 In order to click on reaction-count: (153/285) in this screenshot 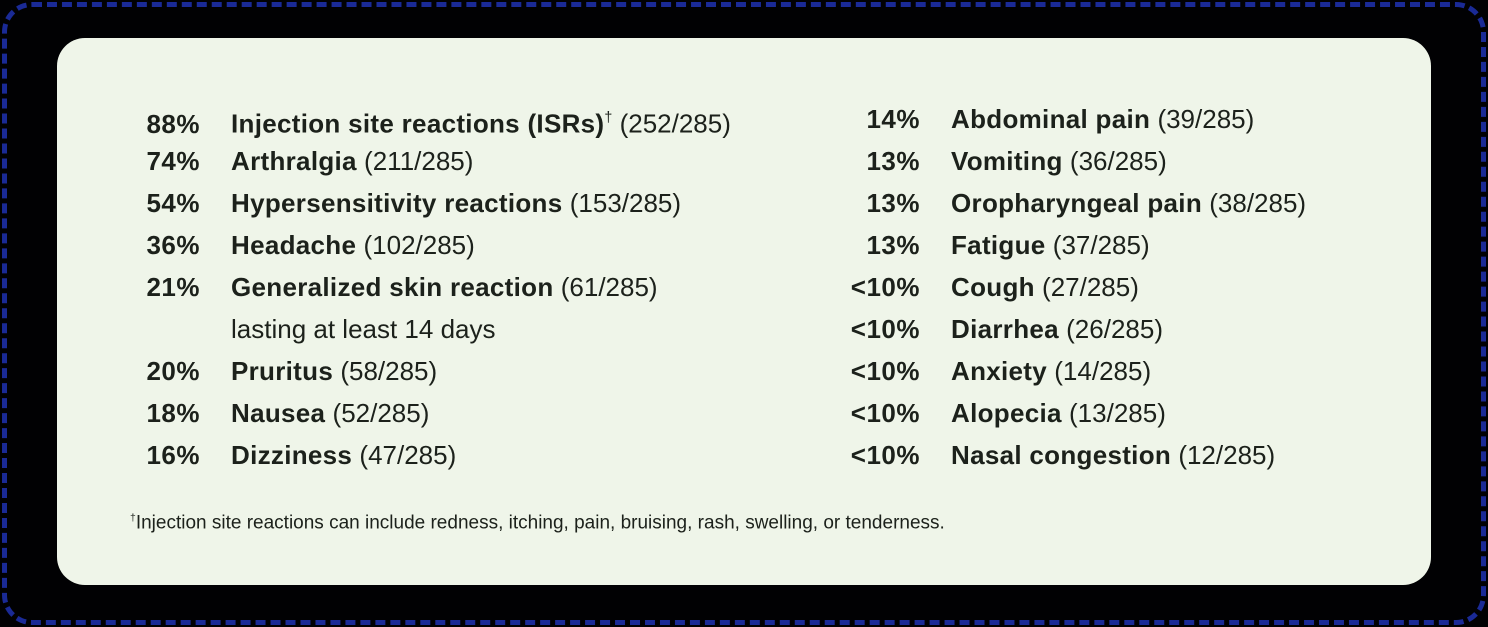, I will do `click(625, 203)`.